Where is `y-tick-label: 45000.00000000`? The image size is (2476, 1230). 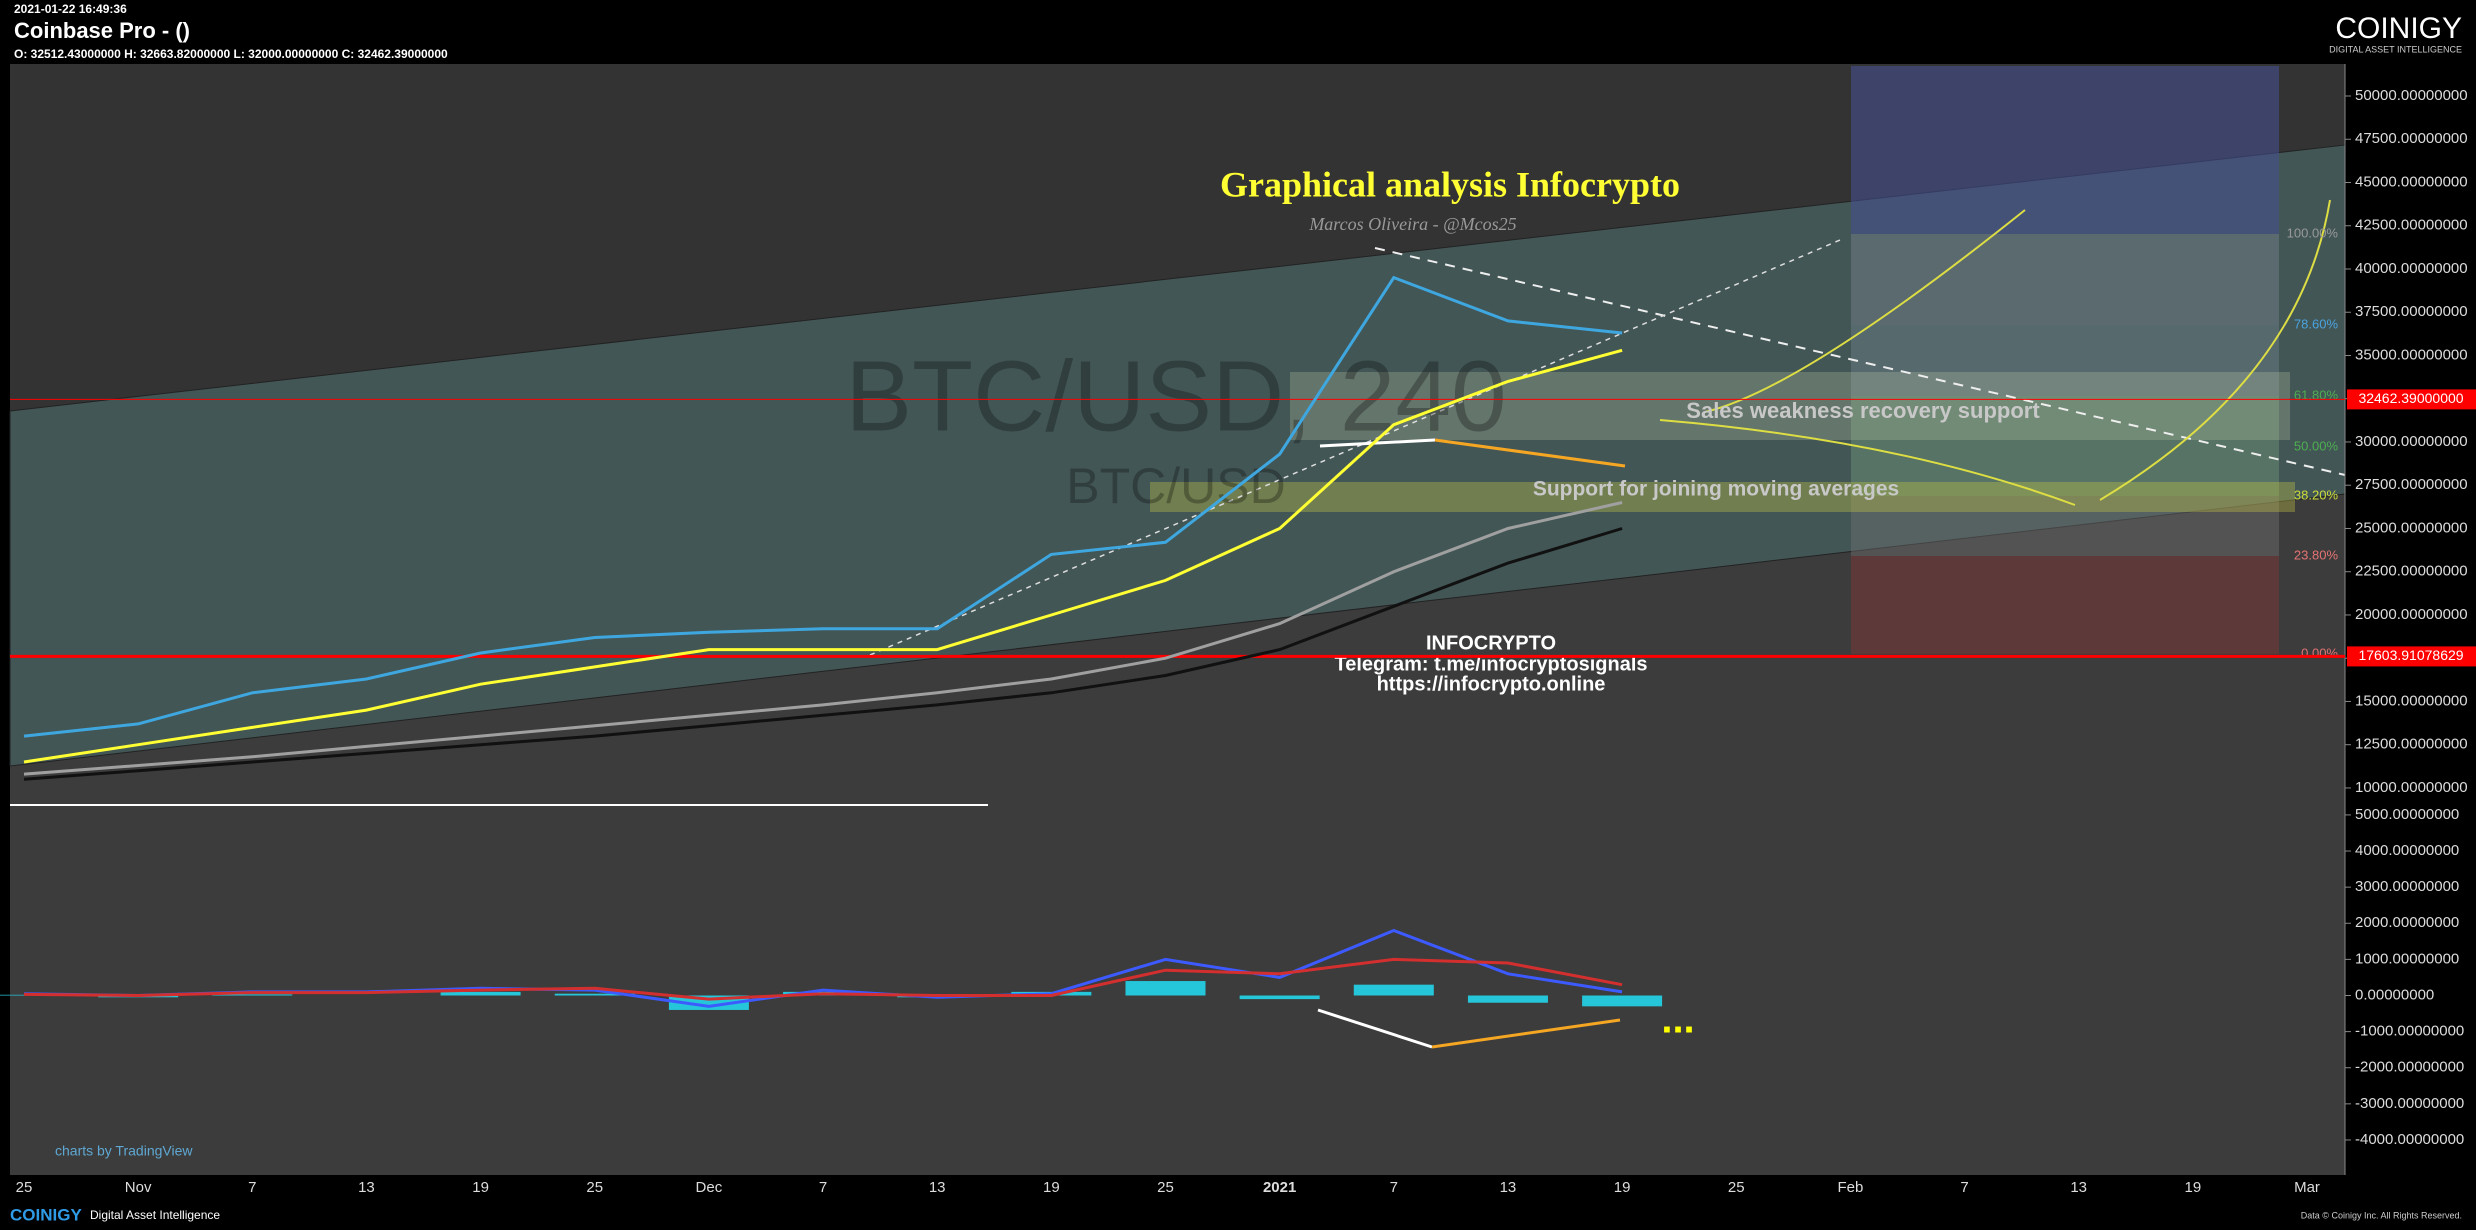
y-tick-label: 45000.00000000 is located at coordinates (2411, 181).